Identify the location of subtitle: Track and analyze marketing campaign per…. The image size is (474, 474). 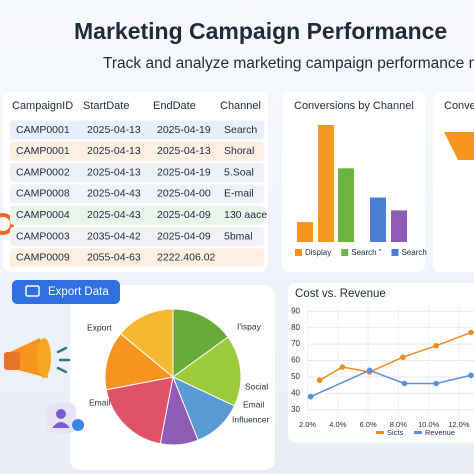
(288, 63).